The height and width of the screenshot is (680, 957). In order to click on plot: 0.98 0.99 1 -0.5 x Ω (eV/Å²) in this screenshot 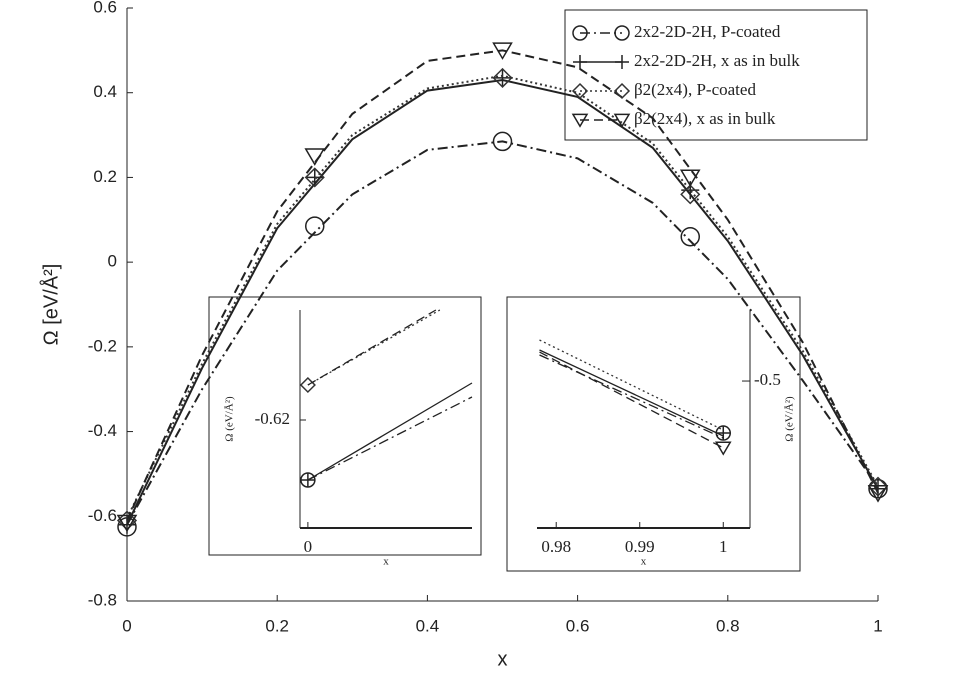, I will do `click(666, 439)`.